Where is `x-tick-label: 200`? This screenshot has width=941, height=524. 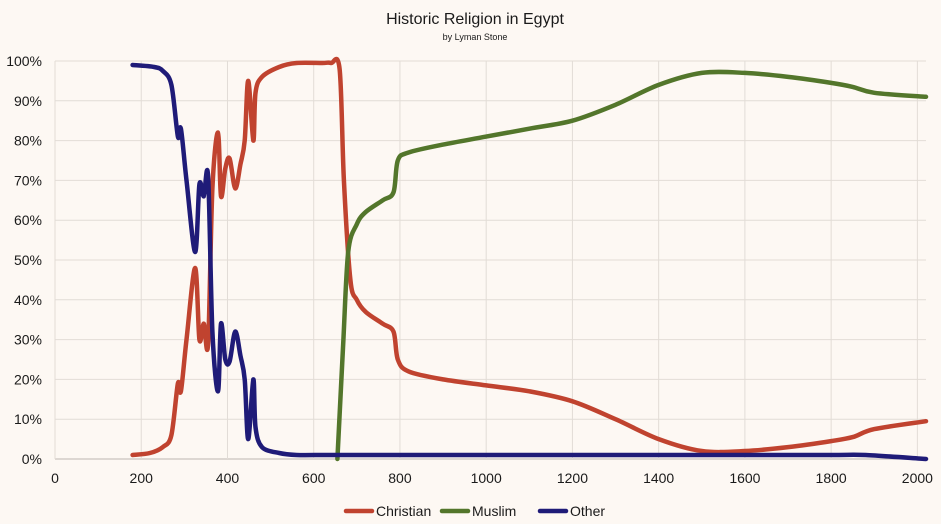
x-tick-label: 200 is located at coordinates (142, 478).